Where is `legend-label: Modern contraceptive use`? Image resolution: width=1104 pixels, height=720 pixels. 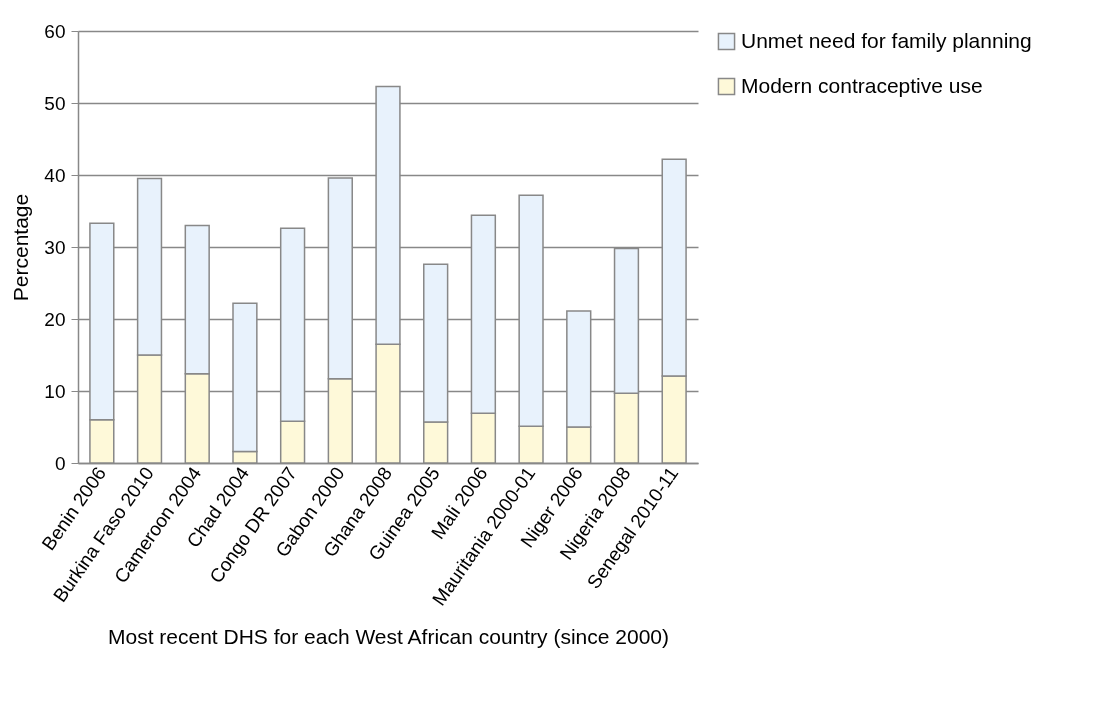 legend-label: Modern contraceptive use is located at coordinates (862, 85).